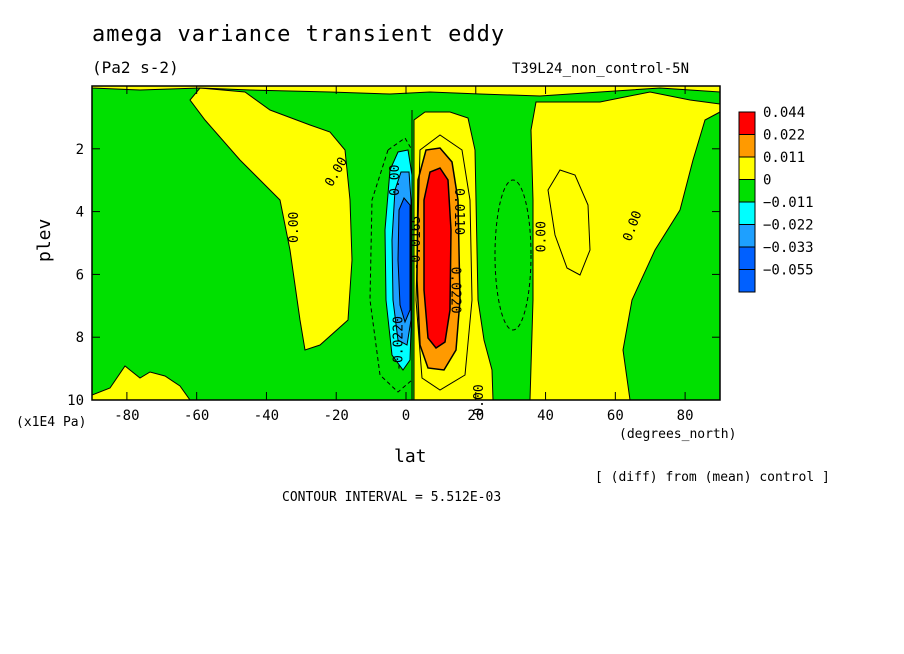 The width and height of the screenshot is (904, 654). What do you see at coordinates (545, 416) in the screenshot?
I see `x-tick-label: 40` at bounding box center [545, 416].